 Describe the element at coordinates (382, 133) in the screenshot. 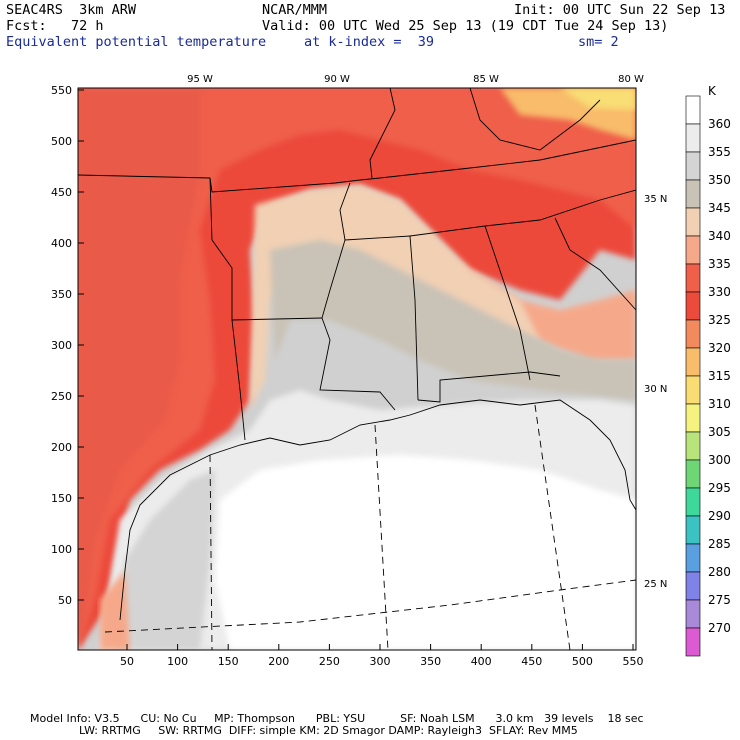

I see `border-mo` at that location.